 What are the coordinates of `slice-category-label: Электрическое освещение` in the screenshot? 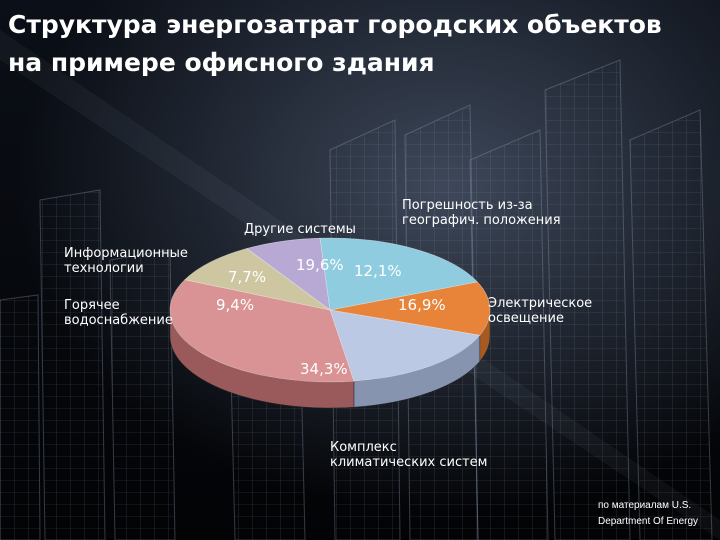 It's located at (540, 311).